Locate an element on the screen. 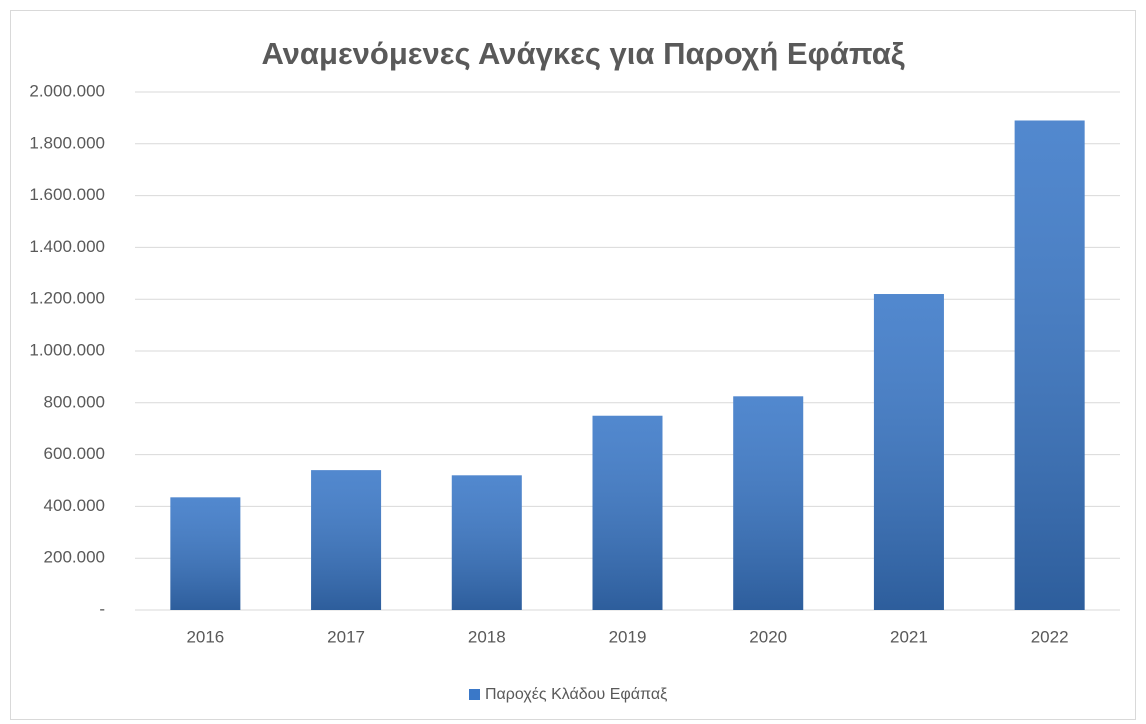 This screenshot has height=724, width=1146. y-tick-label: 1.400.000 is located at coordinates (67, 246).